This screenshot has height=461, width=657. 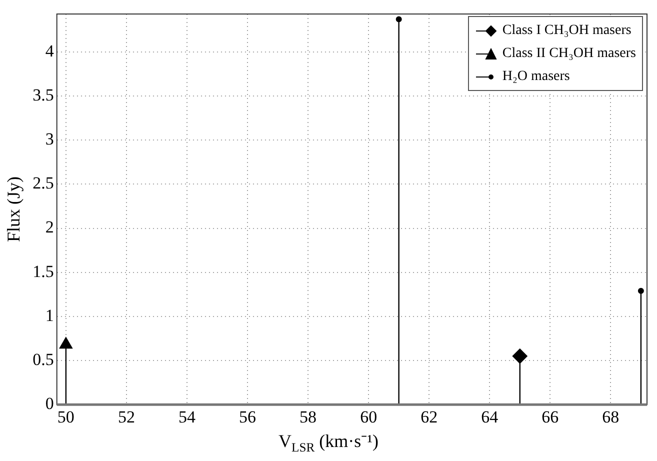 What do you see at coordinates (369, 416) in the screenshot?
I see `x-tick-label: 60` at bounding box center [369, 416].